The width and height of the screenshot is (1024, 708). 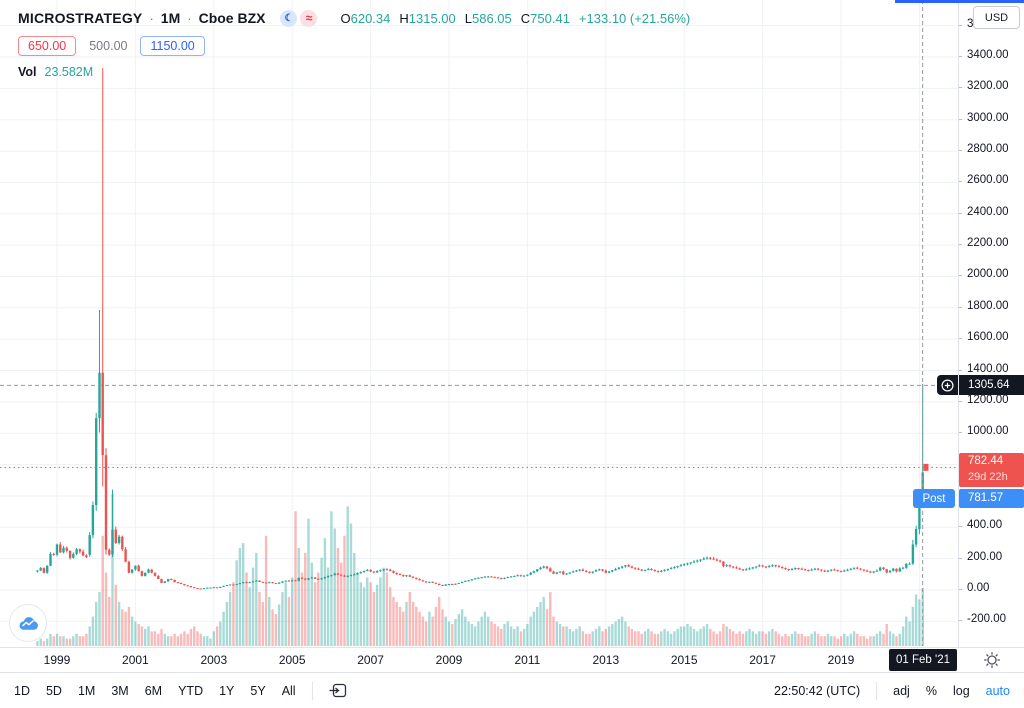 I want to click on range-button-1d: 1D, so click(x=22, y=690).